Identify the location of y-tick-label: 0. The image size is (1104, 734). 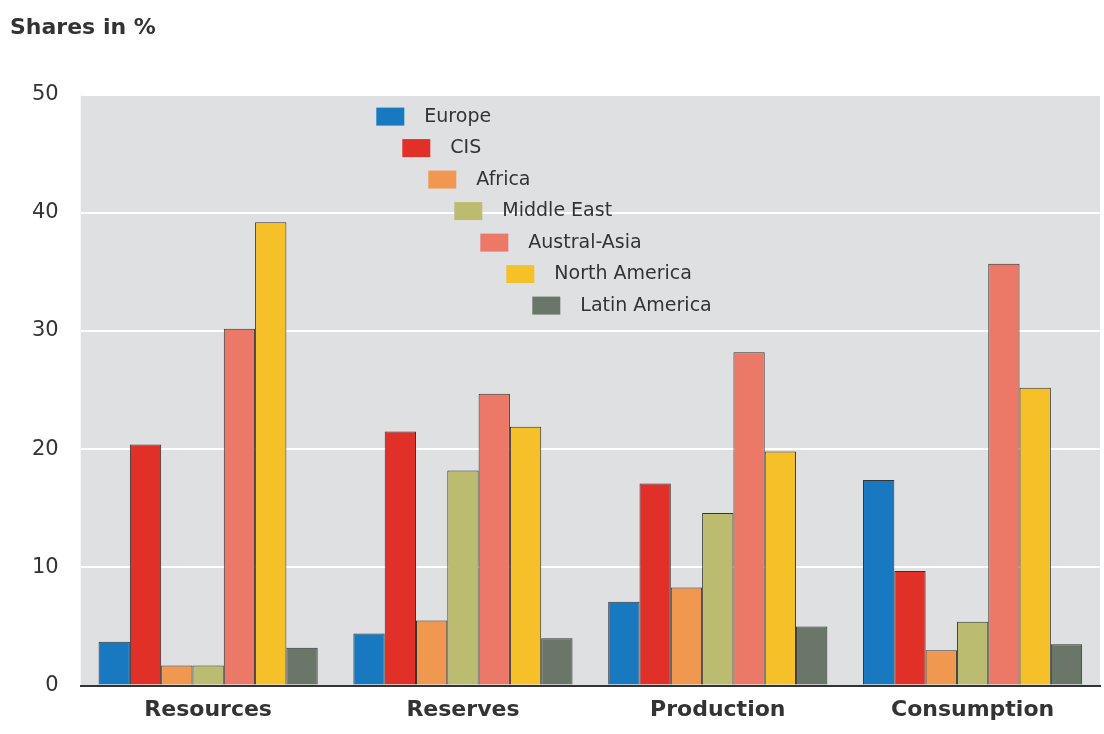
(52, 684).